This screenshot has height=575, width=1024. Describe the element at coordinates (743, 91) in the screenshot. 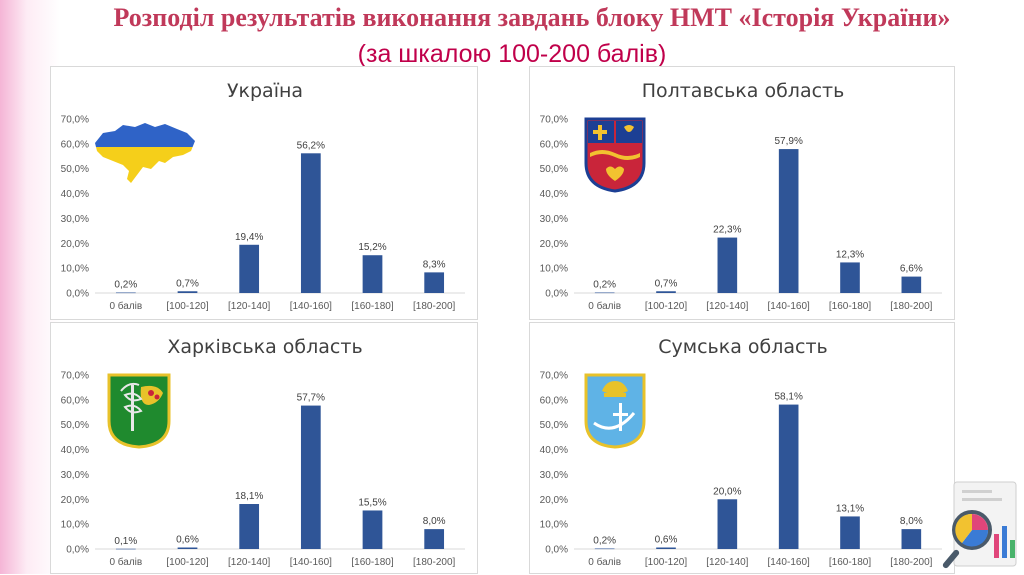

I see `chart-title: Полтавська область` at that location.